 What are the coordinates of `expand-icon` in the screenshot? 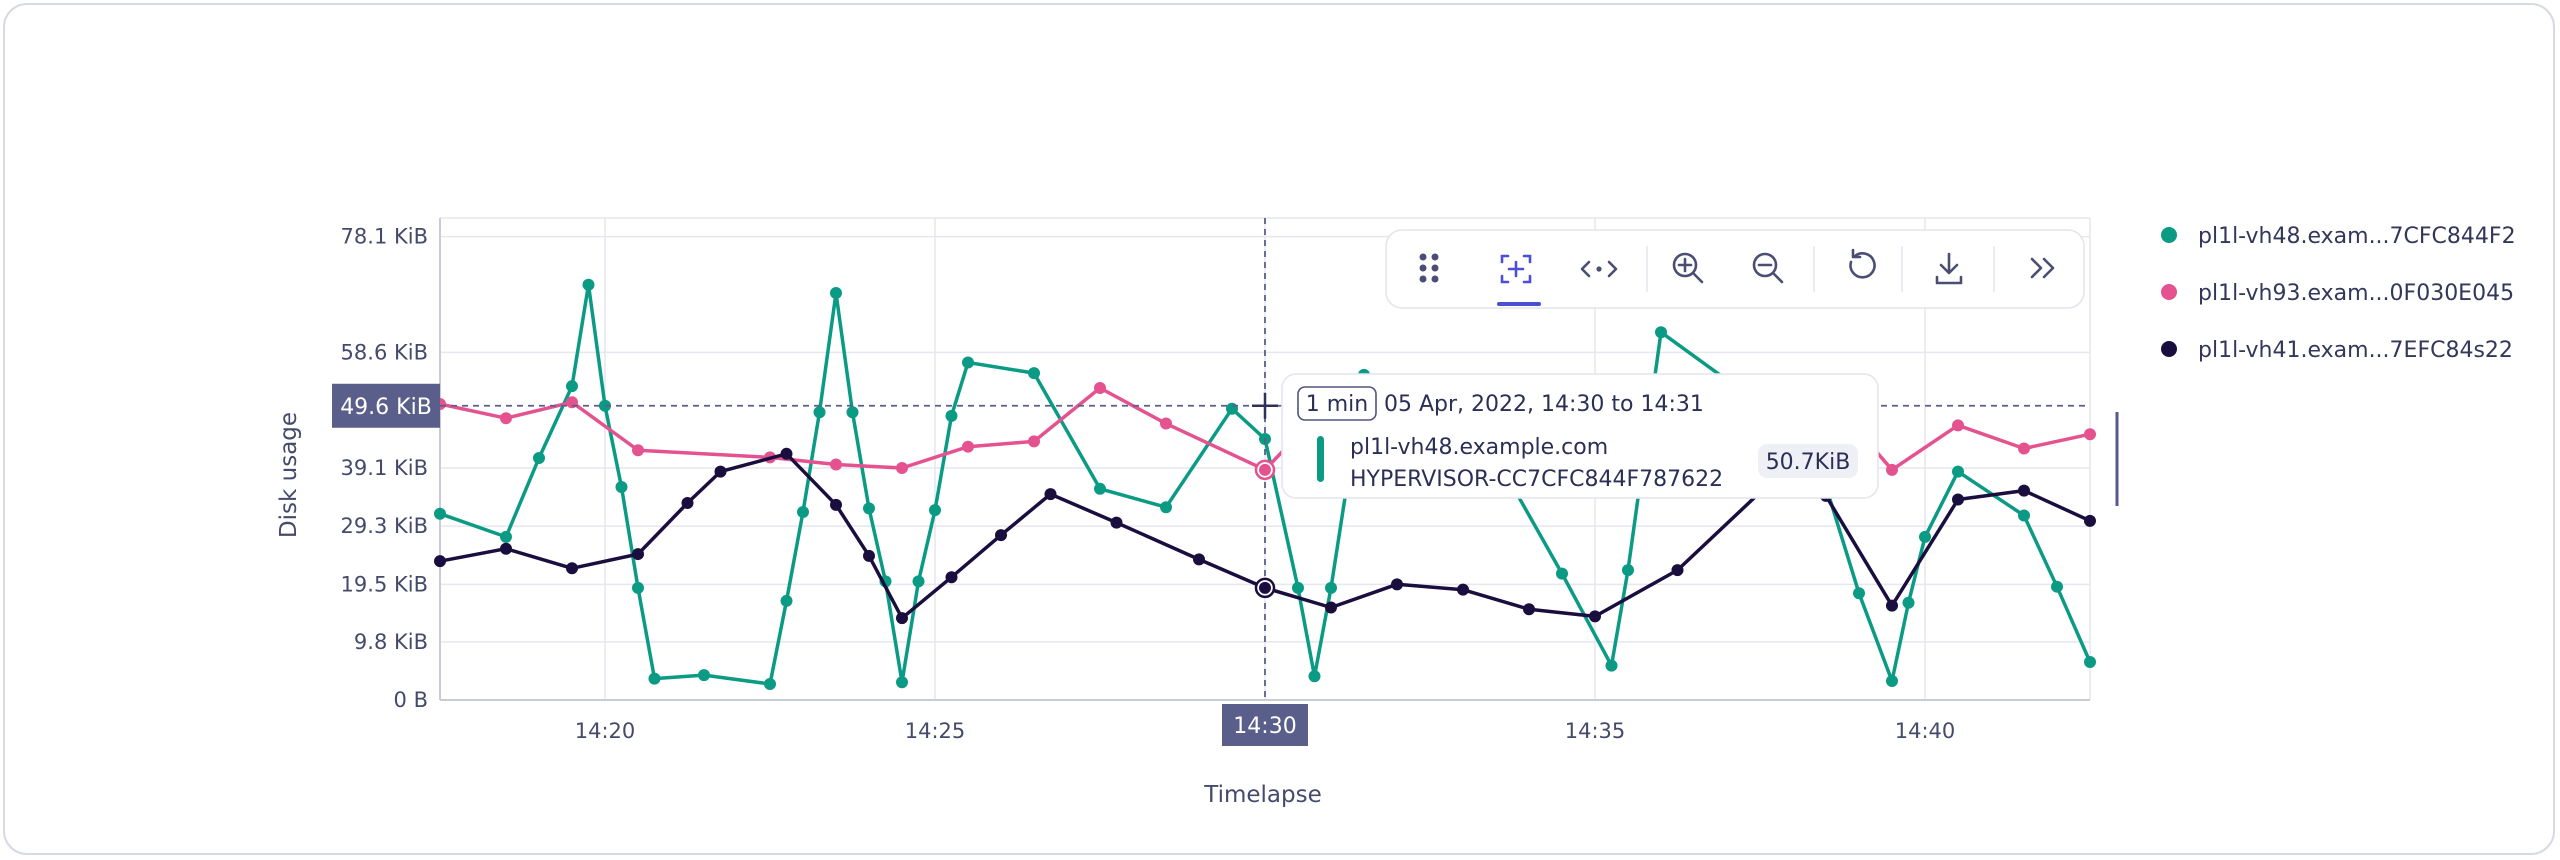 It's located at (2042, 268).